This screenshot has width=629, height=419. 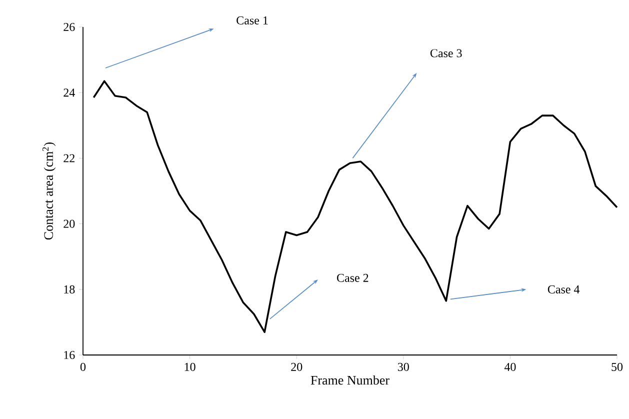 I want to click on y-axis-title: Contact area (cm$^{2}$), so click(x=49, y=191).